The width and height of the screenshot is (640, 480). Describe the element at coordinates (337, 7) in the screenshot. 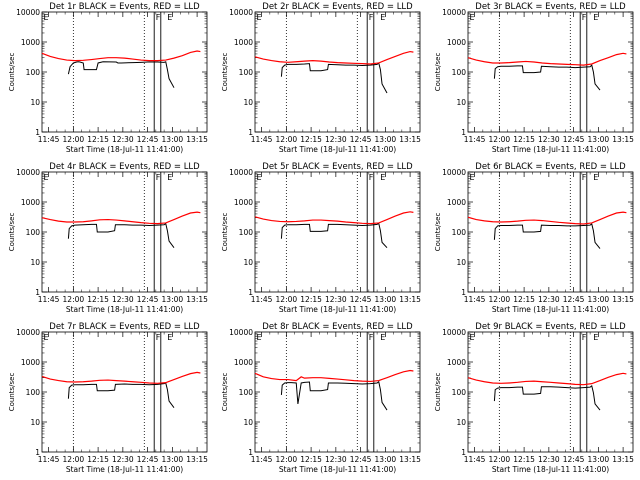

I see `chart-title: Det 2r BLACK = Events, RED = LLD` at that location.